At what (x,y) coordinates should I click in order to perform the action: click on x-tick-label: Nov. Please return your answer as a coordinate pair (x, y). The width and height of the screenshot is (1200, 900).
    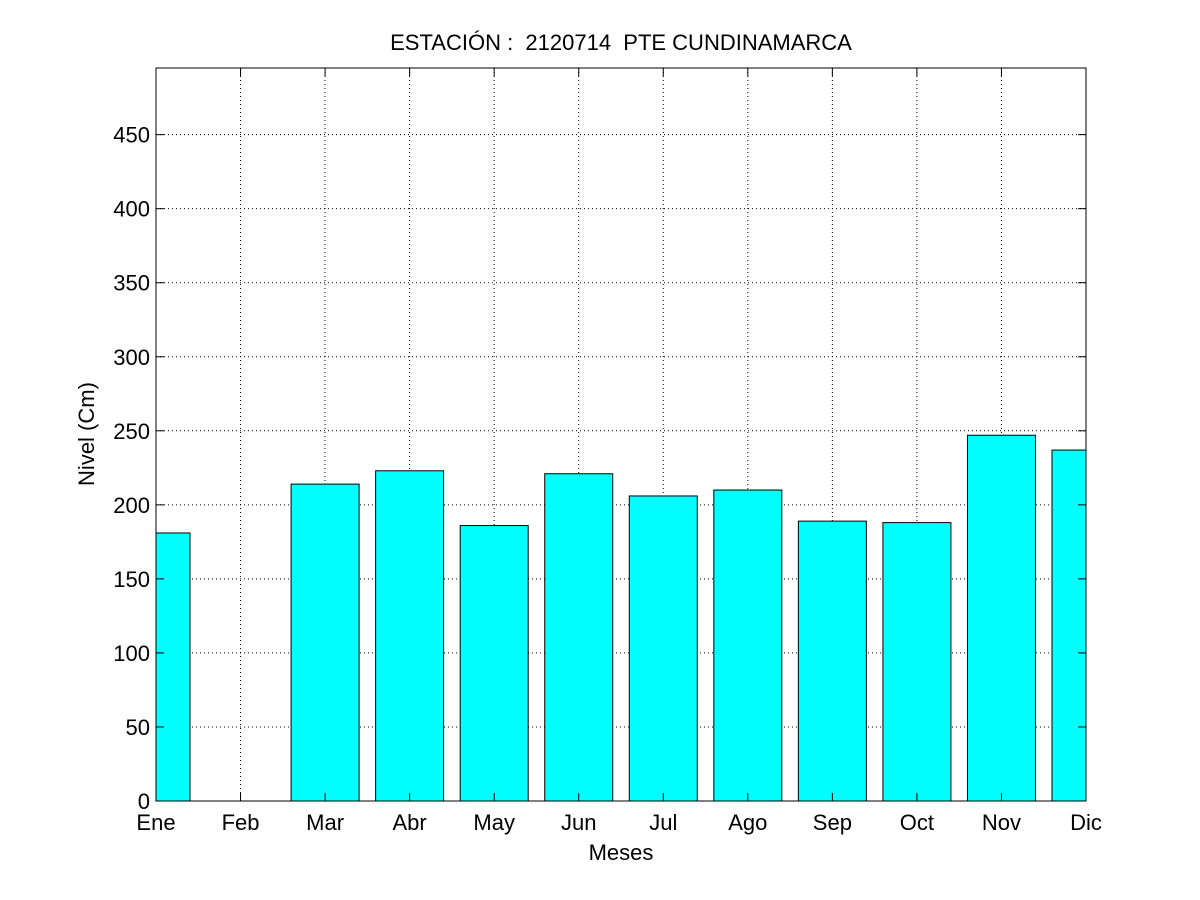
    Looking at the image, I should click on (1001, 822).